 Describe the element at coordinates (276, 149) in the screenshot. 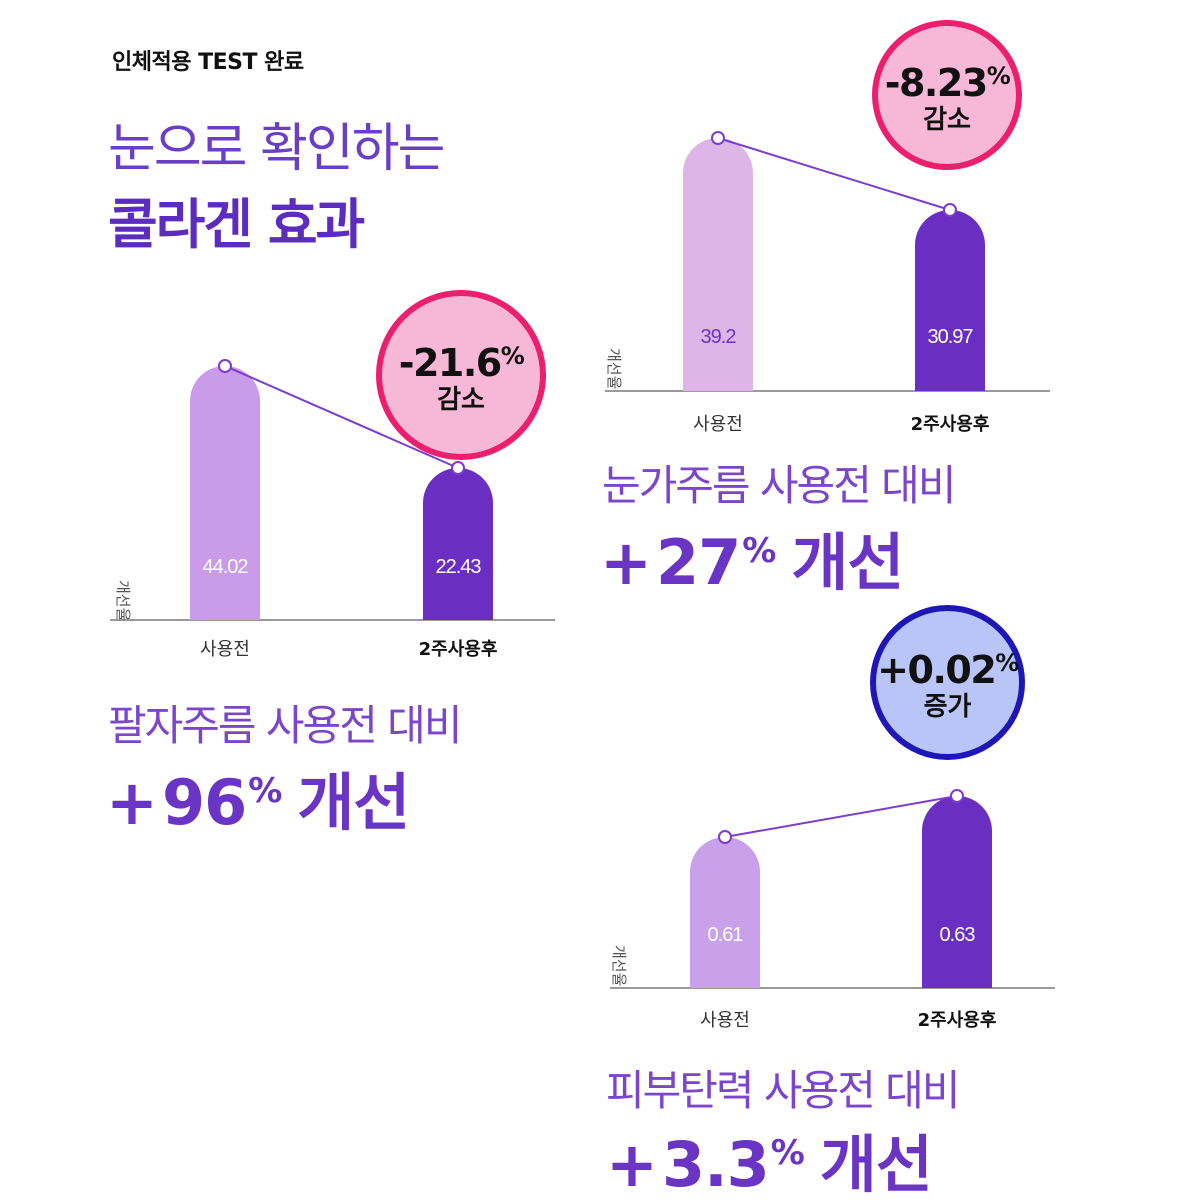

I see `headline-line-1: 눈으로 확인하는` at that location.